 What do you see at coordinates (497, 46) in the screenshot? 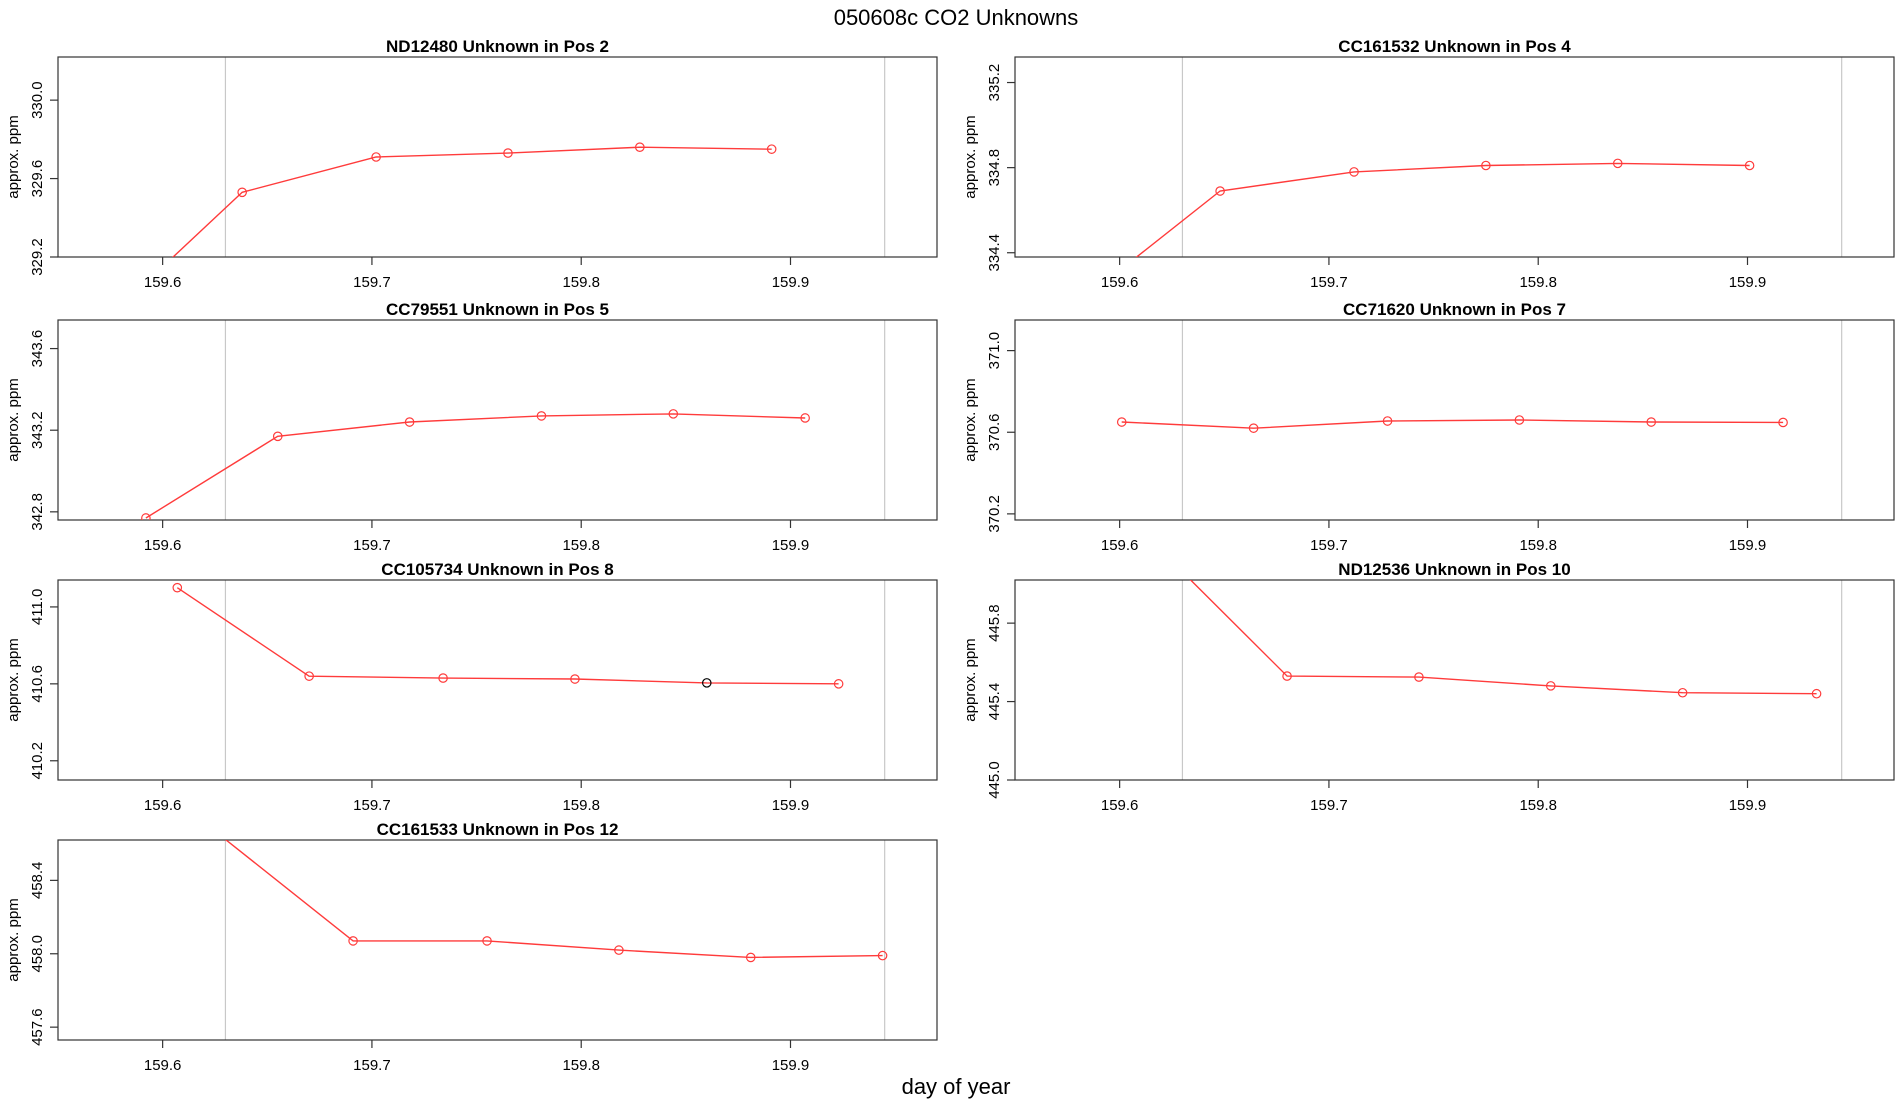
I see `panel-title: ND12480 Unknown in Pos 2` at bounding box center [497, 46].